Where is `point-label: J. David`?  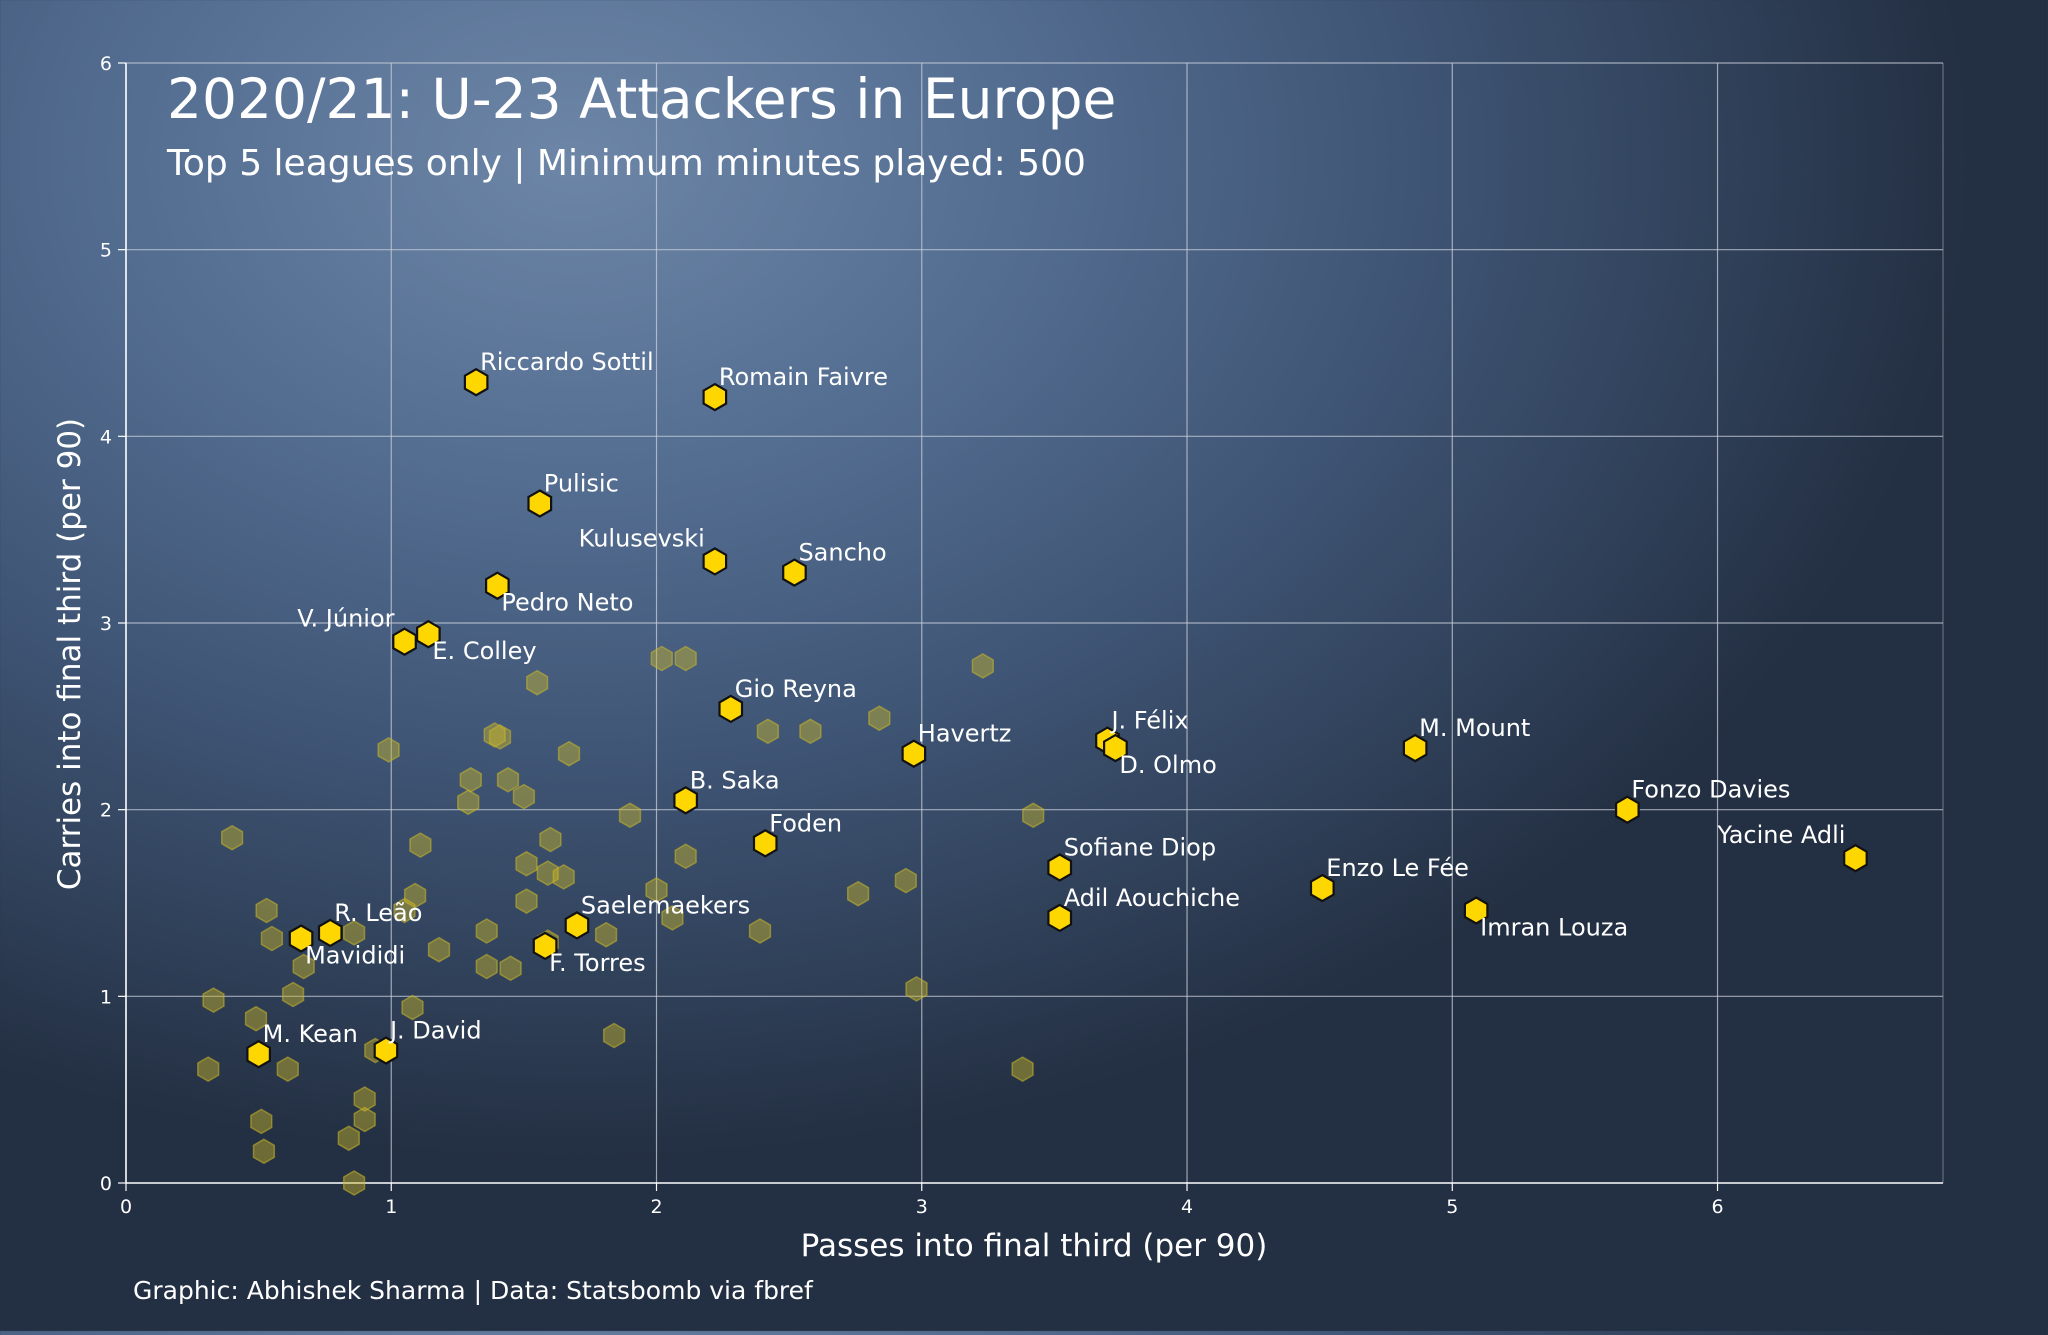 point-label: J. David is located at coordinates (435, 1030).